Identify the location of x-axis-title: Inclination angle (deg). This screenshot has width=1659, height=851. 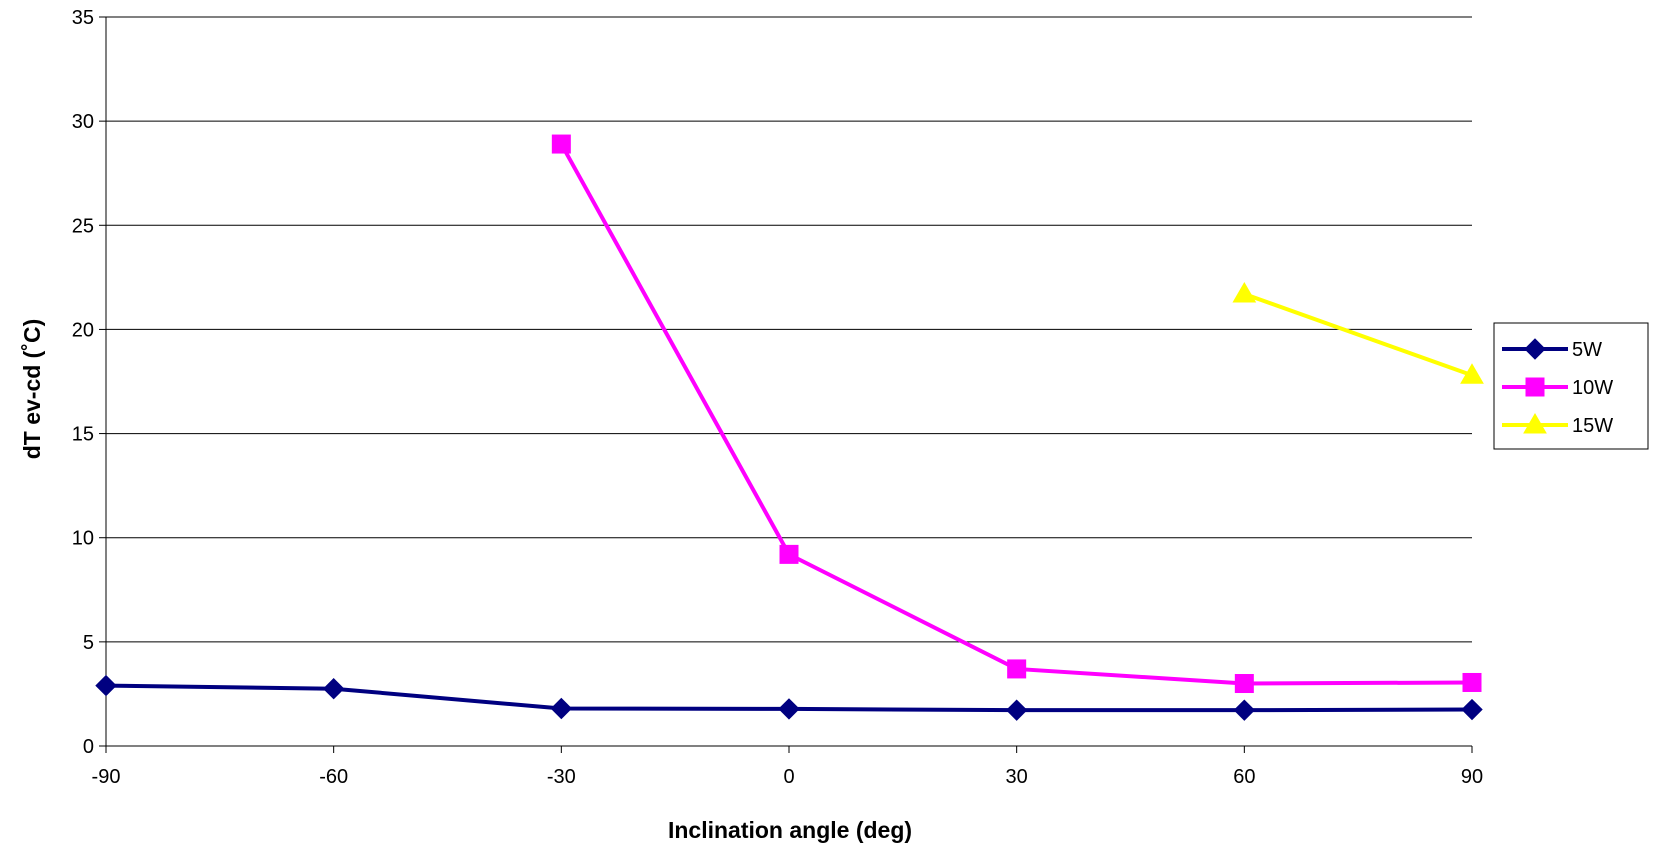
(790, 830).